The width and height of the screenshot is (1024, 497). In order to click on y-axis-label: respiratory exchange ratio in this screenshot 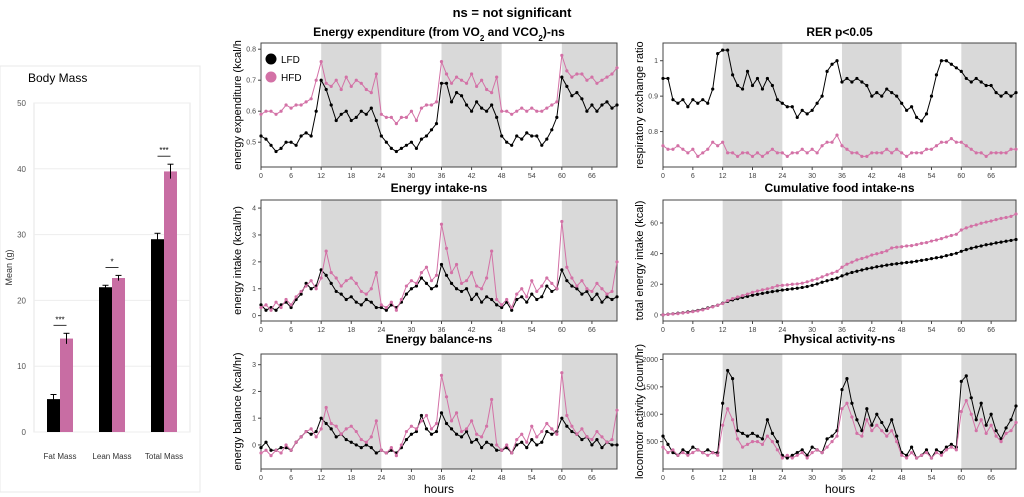, I will do `click(640, 104)`.